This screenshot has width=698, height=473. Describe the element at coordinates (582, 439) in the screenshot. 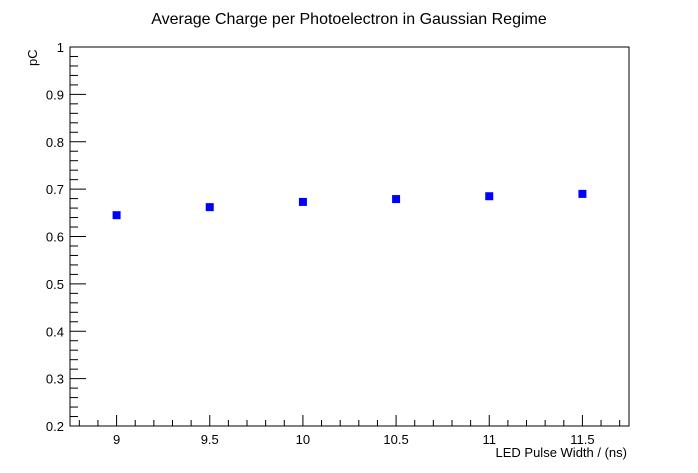

I see `x-tick-label: 11.5` at that location.